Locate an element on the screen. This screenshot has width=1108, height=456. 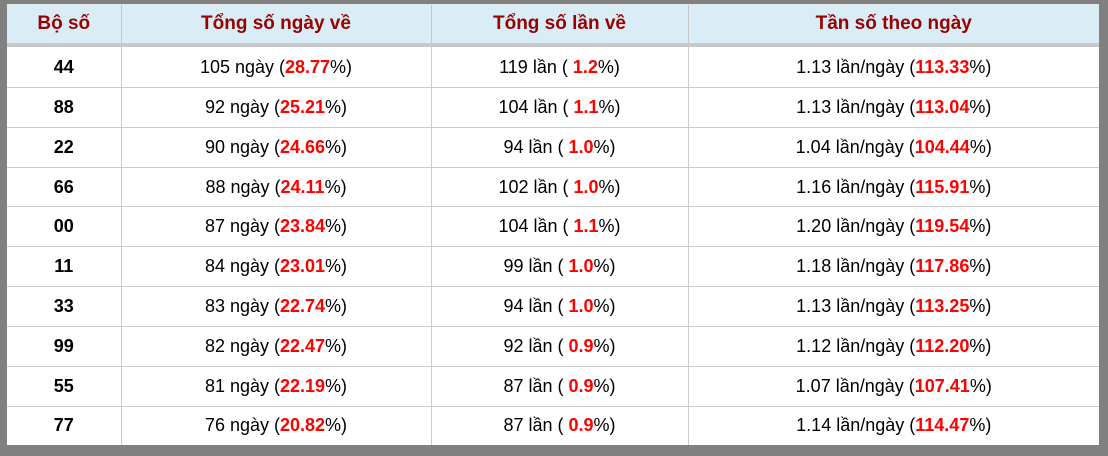
total-times-cell: 94 lần ( 1.0%) is located at coordinates (559, 147).